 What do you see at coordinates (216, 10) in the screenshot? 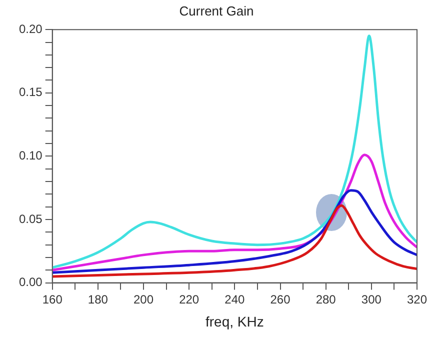
I see `chart-title: Current Gain` at bounding box center [216, 10].